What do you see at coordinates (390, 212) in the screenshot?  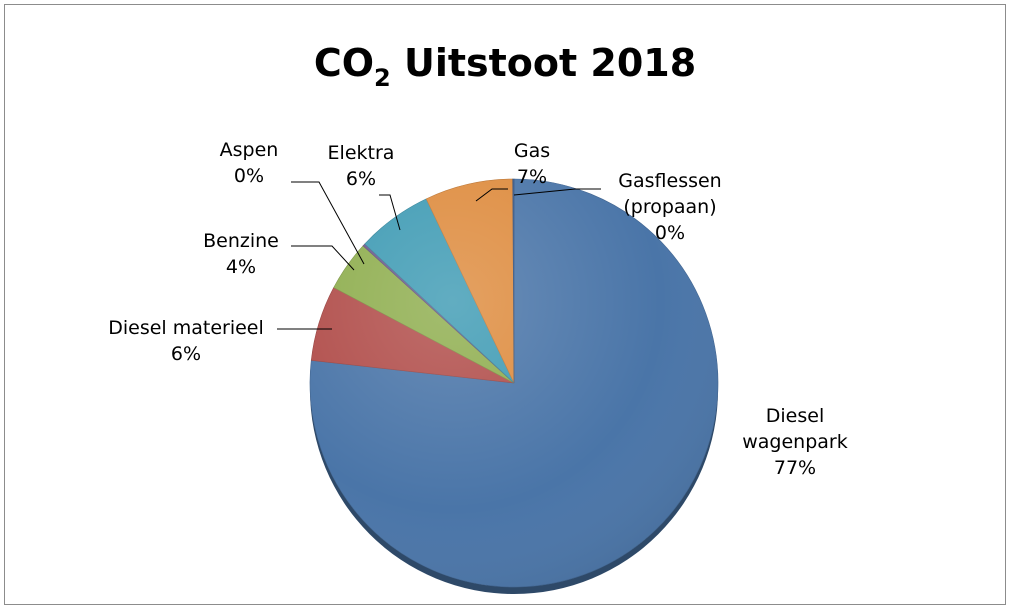 I see `leader-line-elektra` at bounding box center [390, 212].